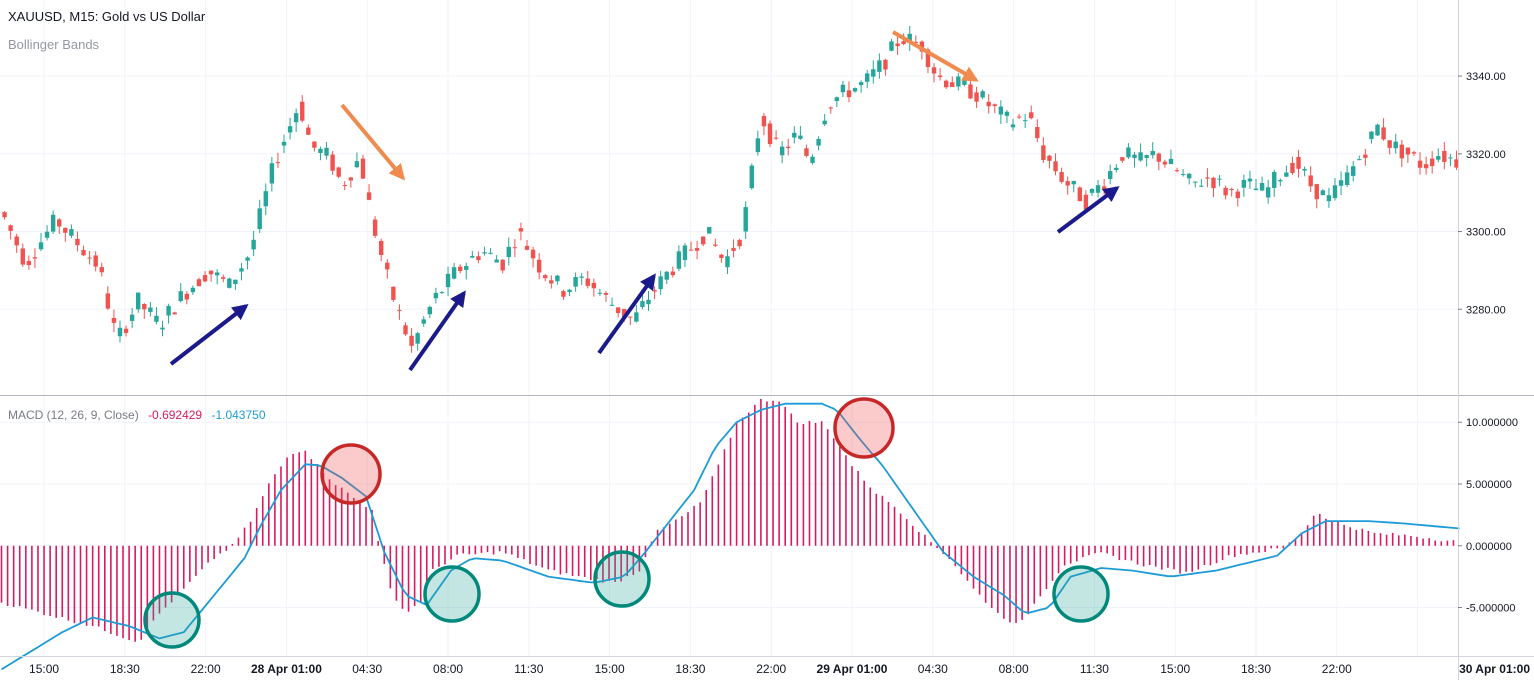 Image resolution: width=1534 pixels, height=680 pixels. What do you see at coordinates (528, 669) in the screenshot?
I see `time-tick-label: 11:30` at bounding box center [528, 669].